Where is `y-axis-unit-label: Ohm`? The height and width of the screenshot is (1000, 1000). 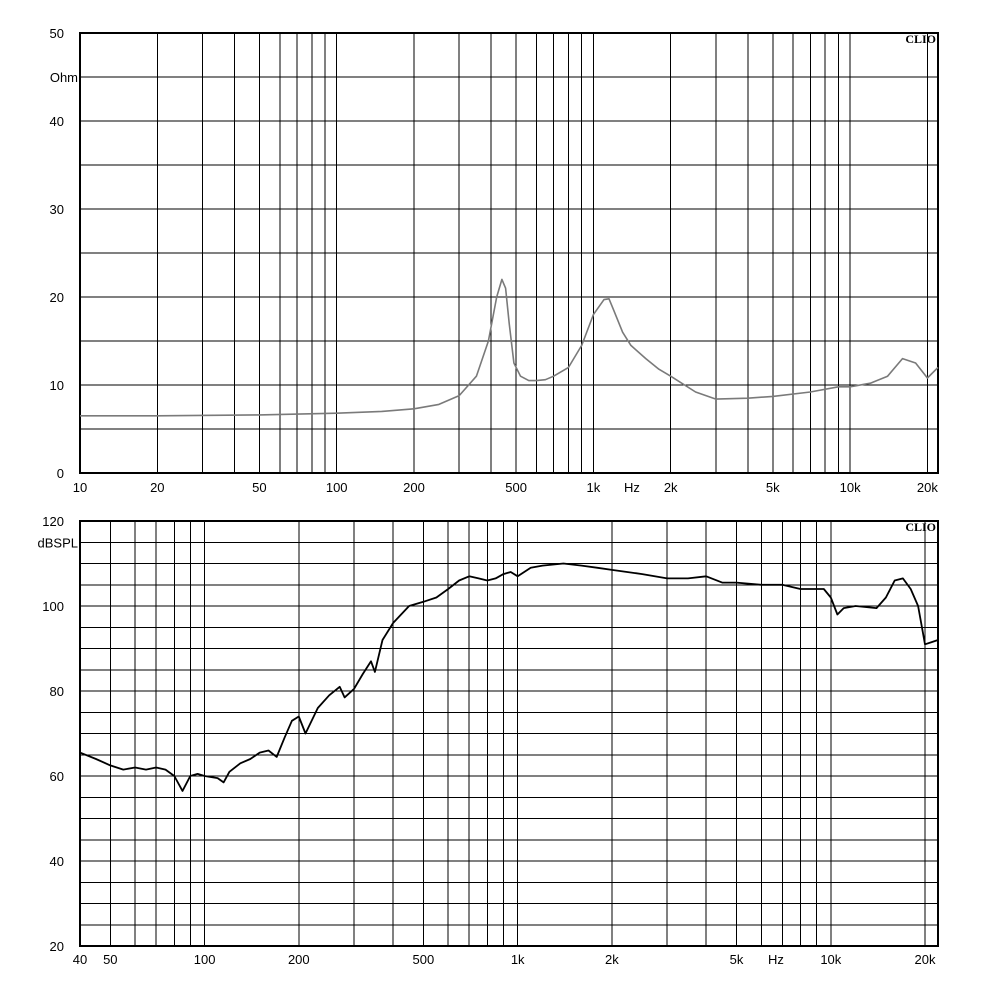 y-axis-unit-label: Ohm is located at coordinates (64, 77).